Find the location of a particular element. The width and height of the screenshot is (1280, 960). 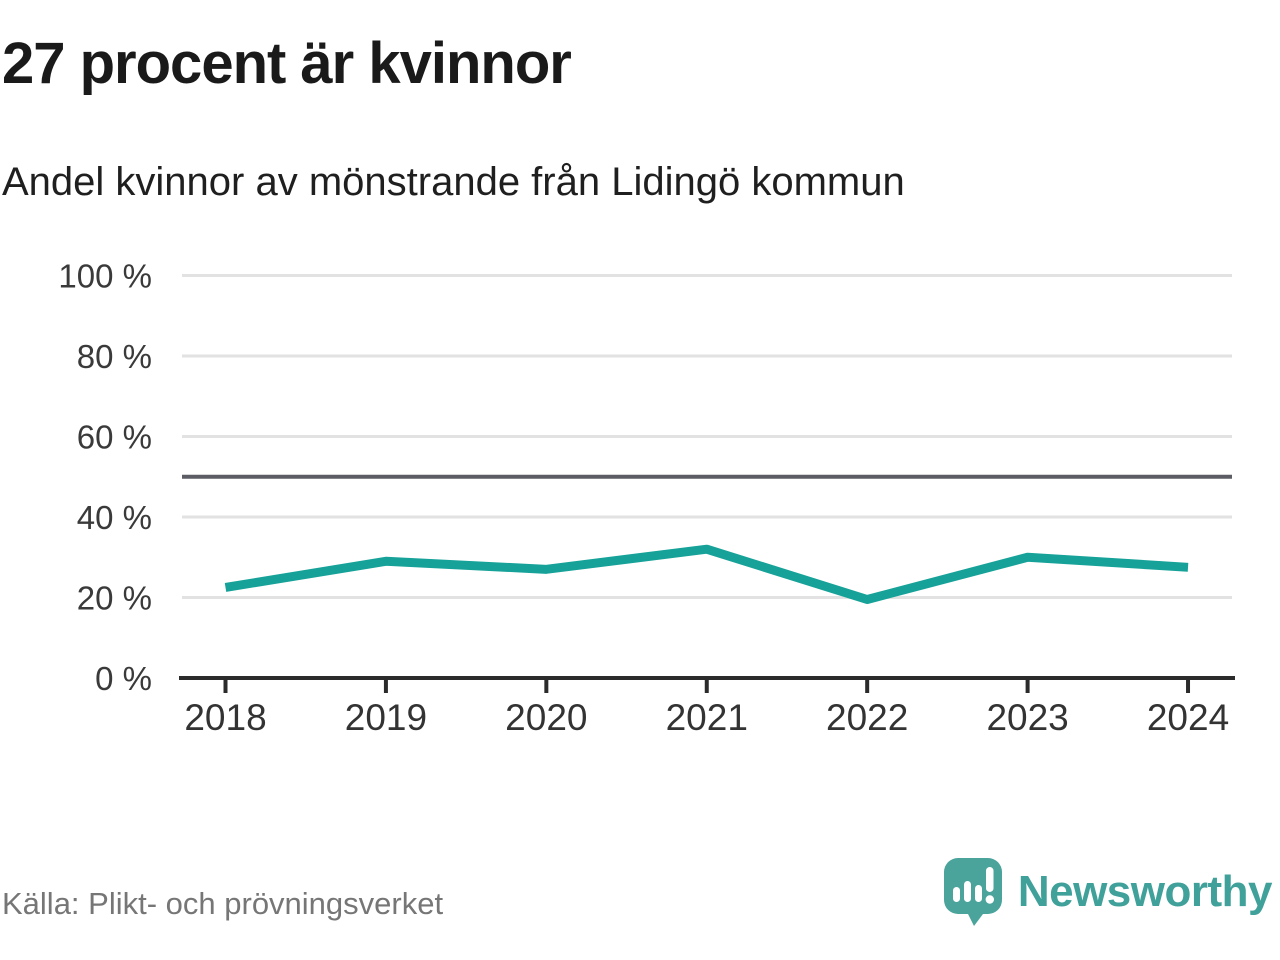

newsworthy-logo-text: Newsworthy is located at coordinates (1145, 891).